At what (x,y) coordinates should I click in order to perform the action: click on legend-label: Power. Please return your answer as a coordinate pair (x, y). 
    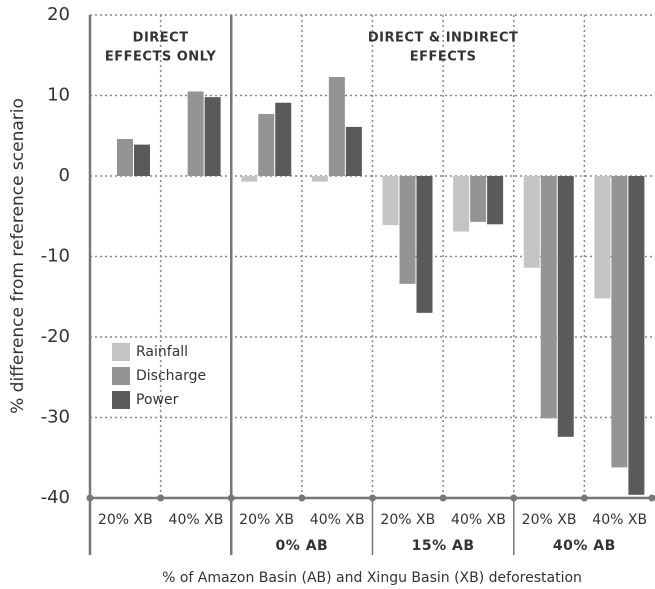
    Looking at the image, I should click on (157, 400).